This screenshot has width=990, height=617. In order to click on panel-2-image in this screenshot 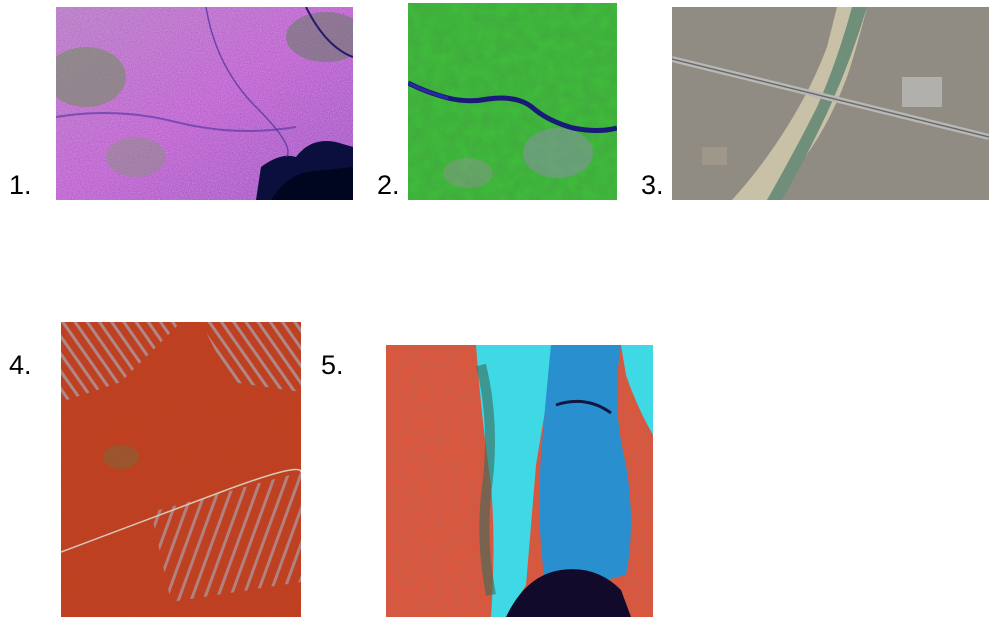, I will do `click(512, 101)`.